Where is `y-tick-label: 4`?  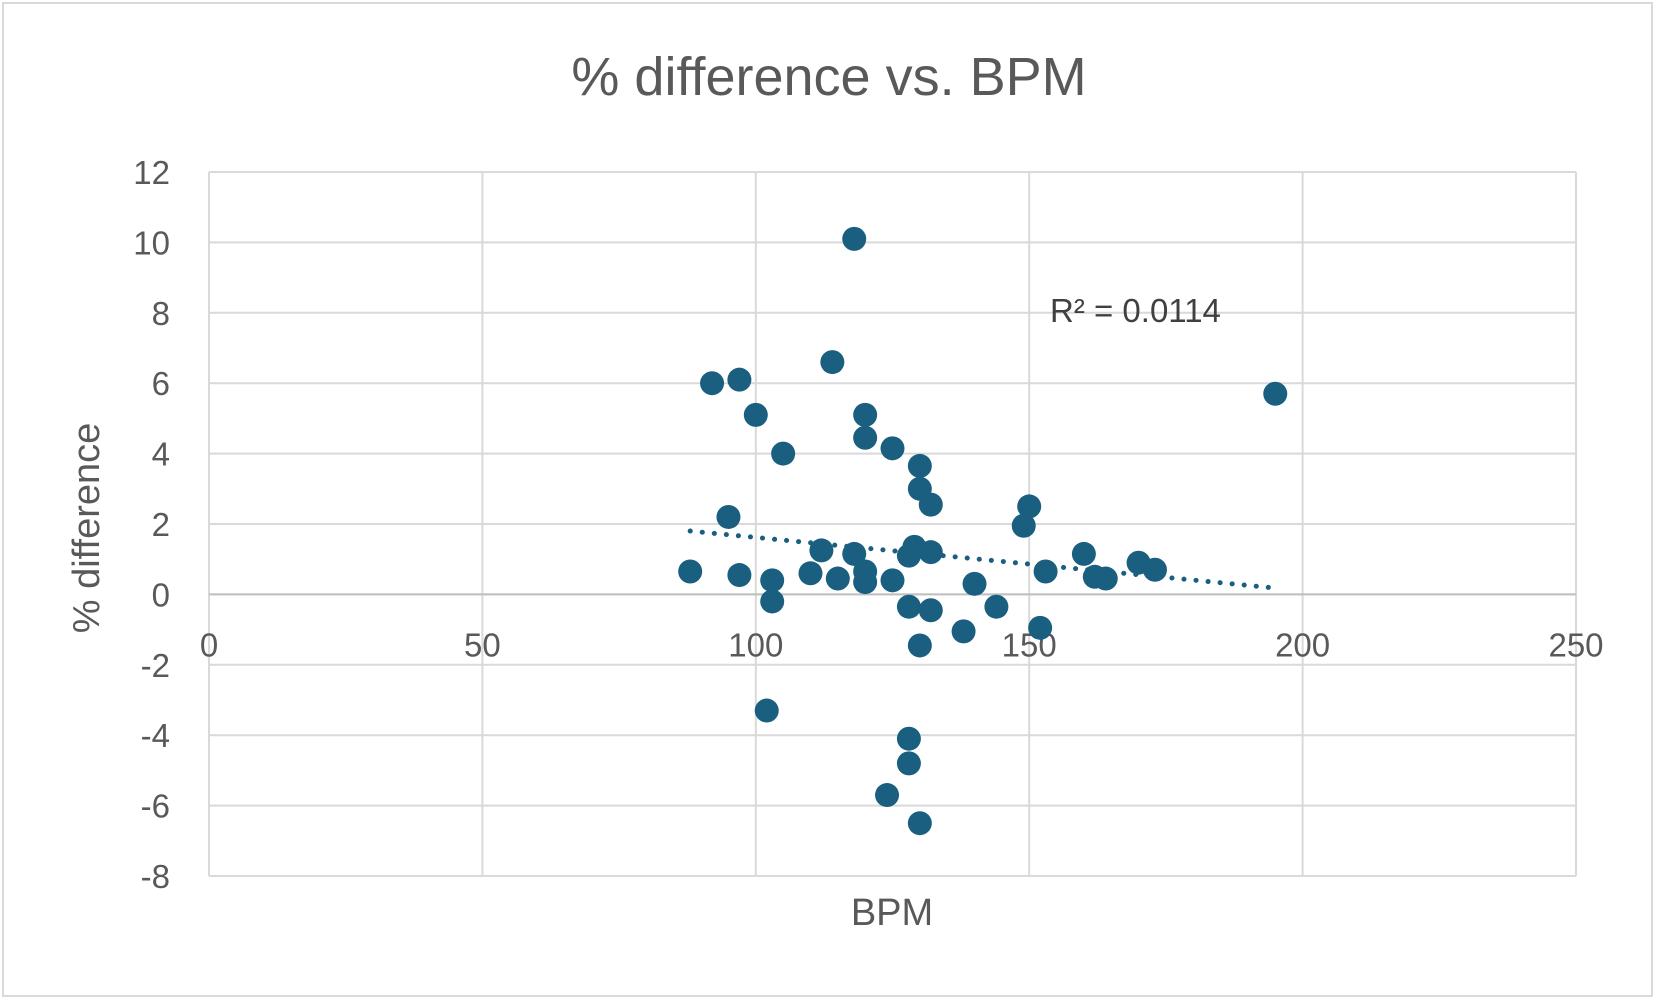 y-tick-label: 4 is located at coordinates (161, 454).